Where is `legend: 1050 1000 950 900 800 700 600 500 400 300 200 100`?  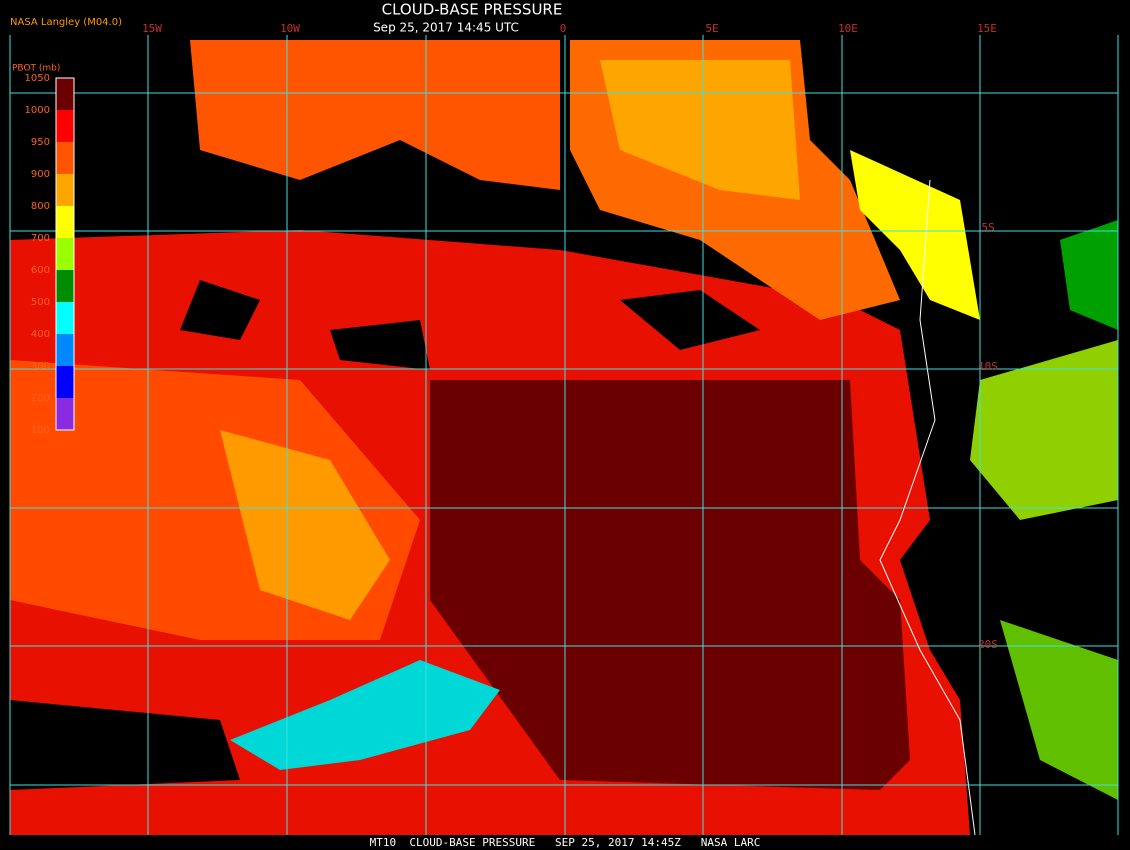 legend: 1050 1000 950 900 800 700 600 500 400 300 200 100 is located at coordinates (50, 254).